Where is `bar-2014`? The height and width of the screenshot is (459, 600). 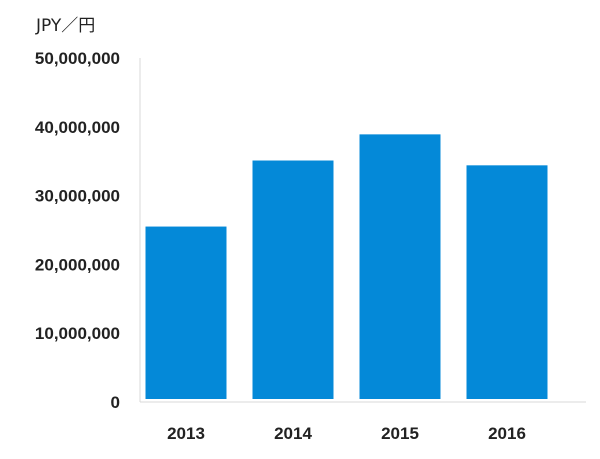 bar-2014 is located at coordinates (293, 279).